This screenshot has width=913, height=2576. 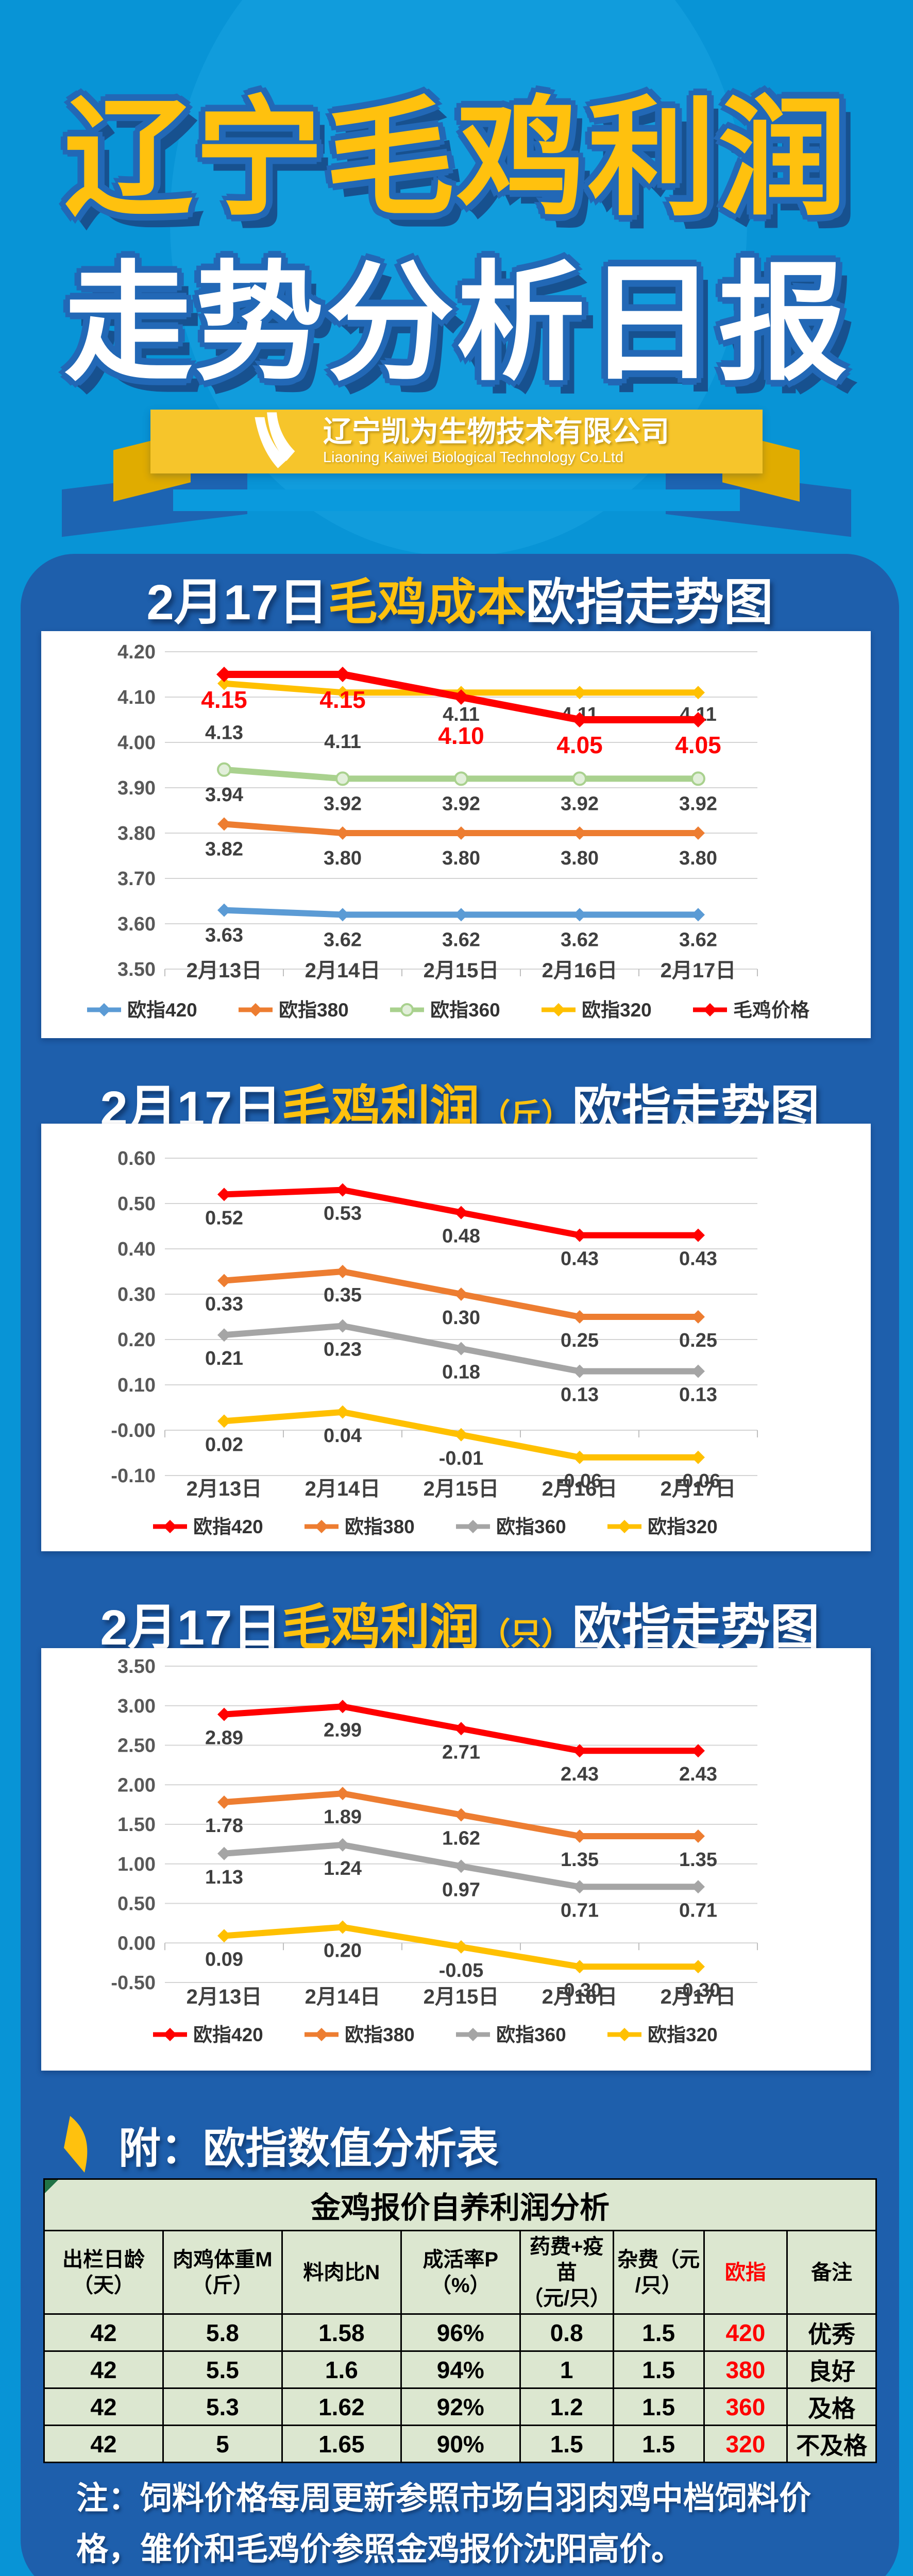 I want to click on table-cell: 1, so click(x=566, y=2369).